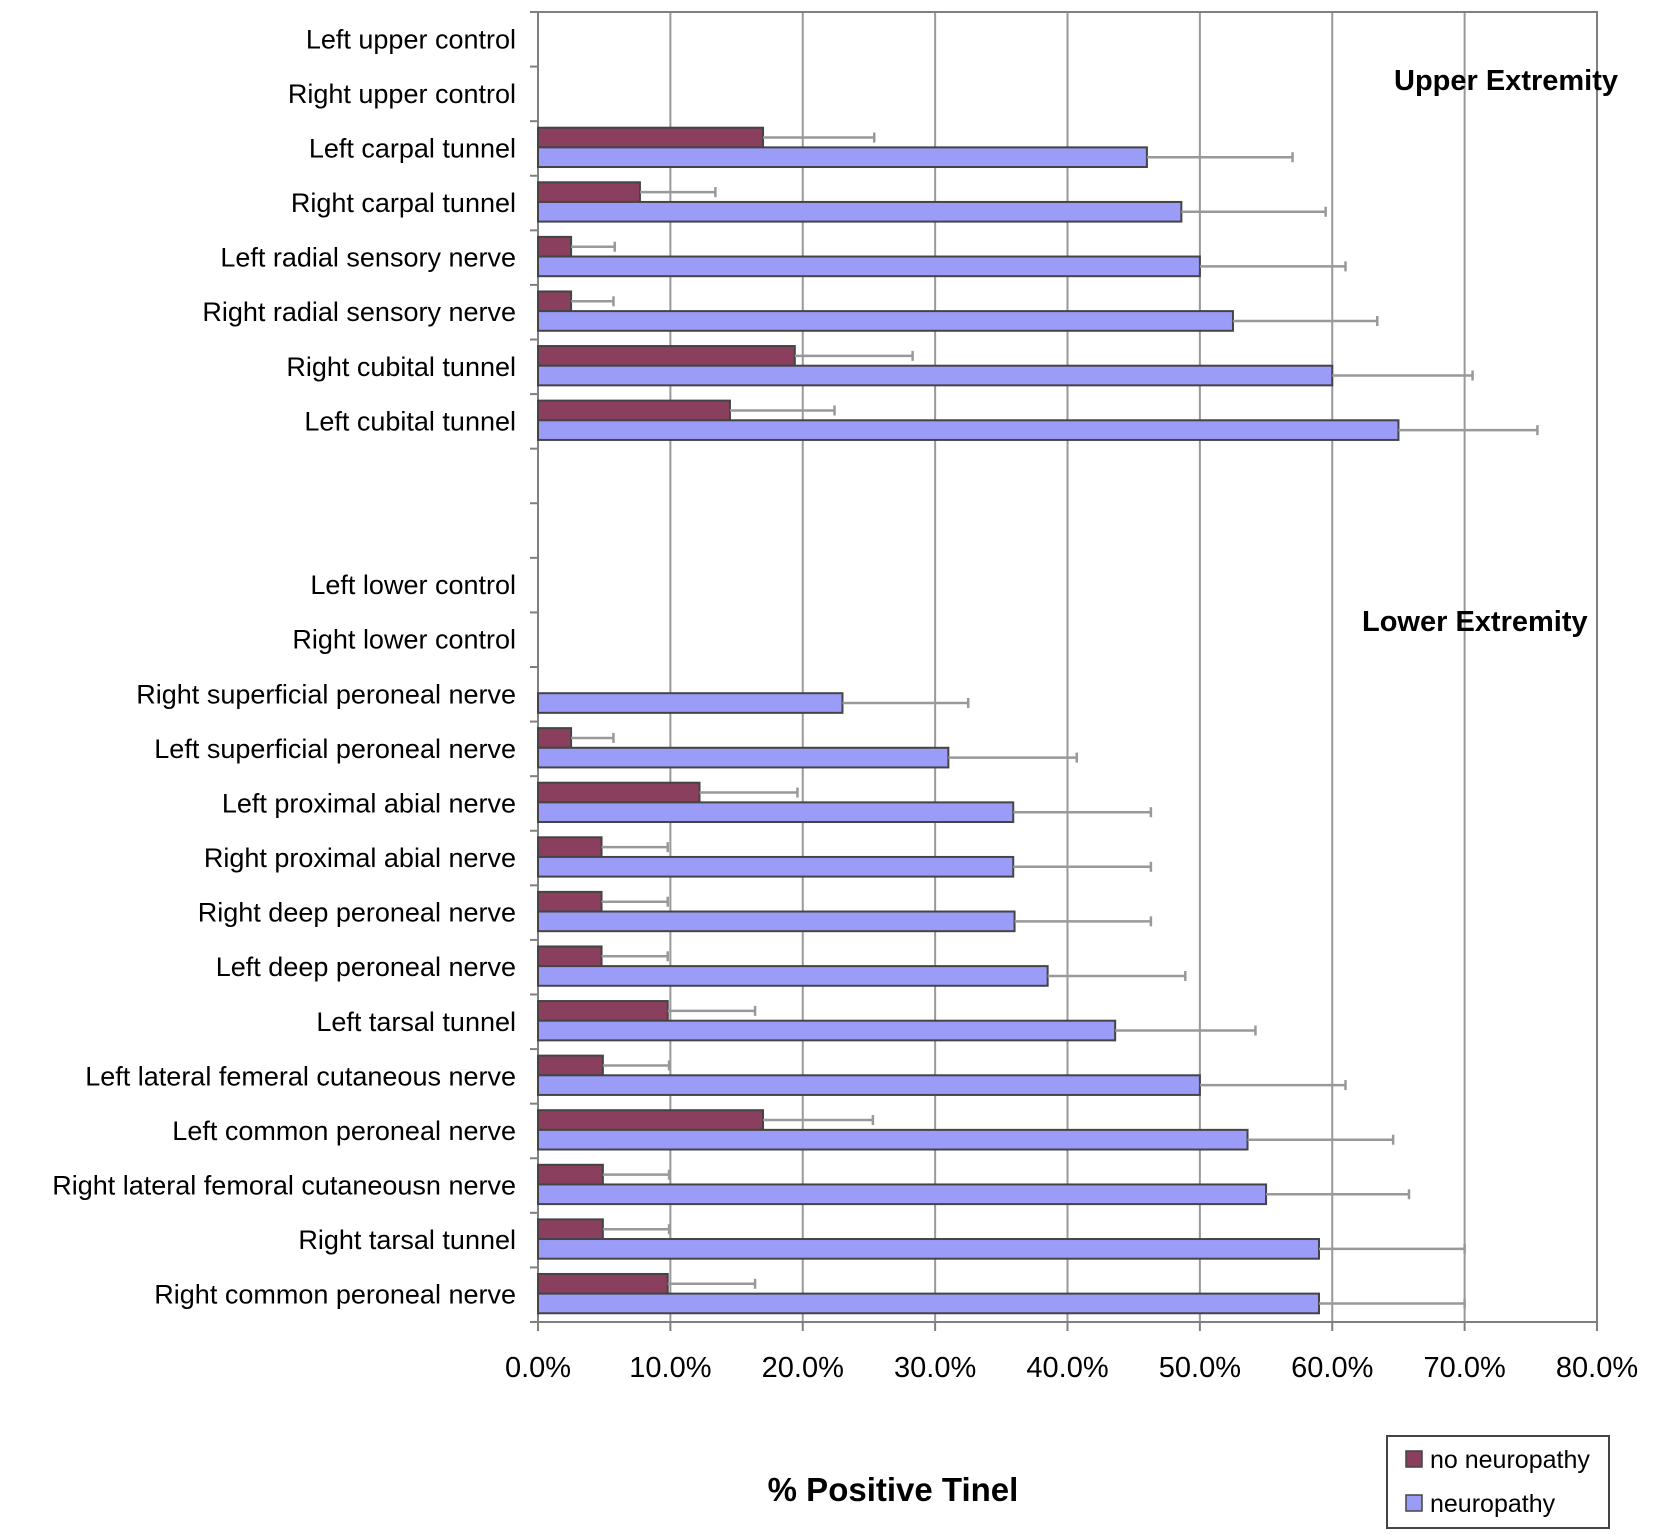 The image size is (1662, 1540). Describe the element at coordinates (803, 1368) in the screenshot. I see `x-tick-label: 20.0%` at that location.